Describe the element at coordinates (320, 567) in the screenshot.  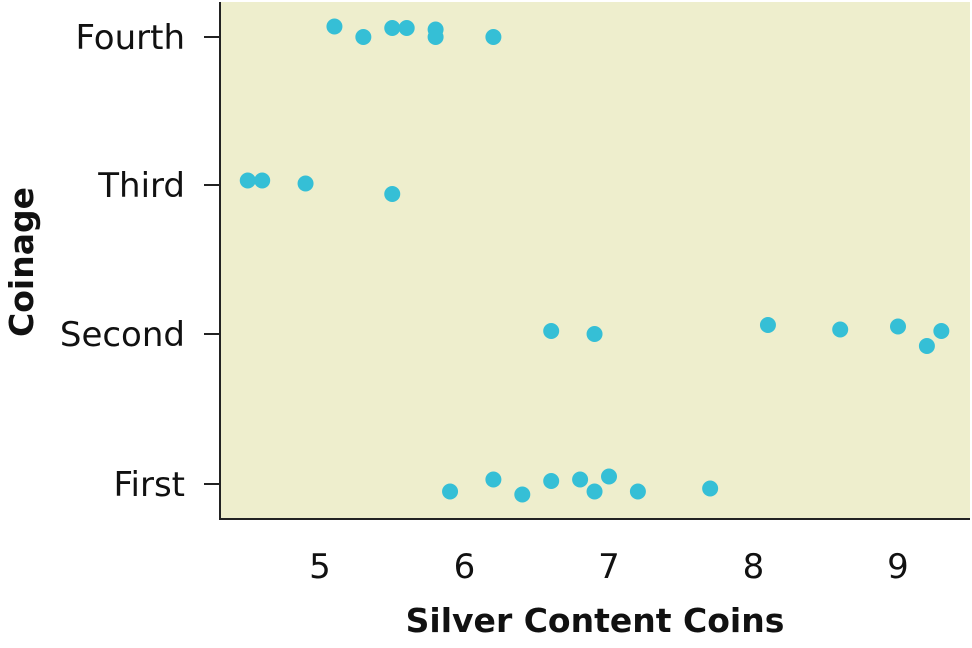
I see `x-tick-label: 5` at that location.